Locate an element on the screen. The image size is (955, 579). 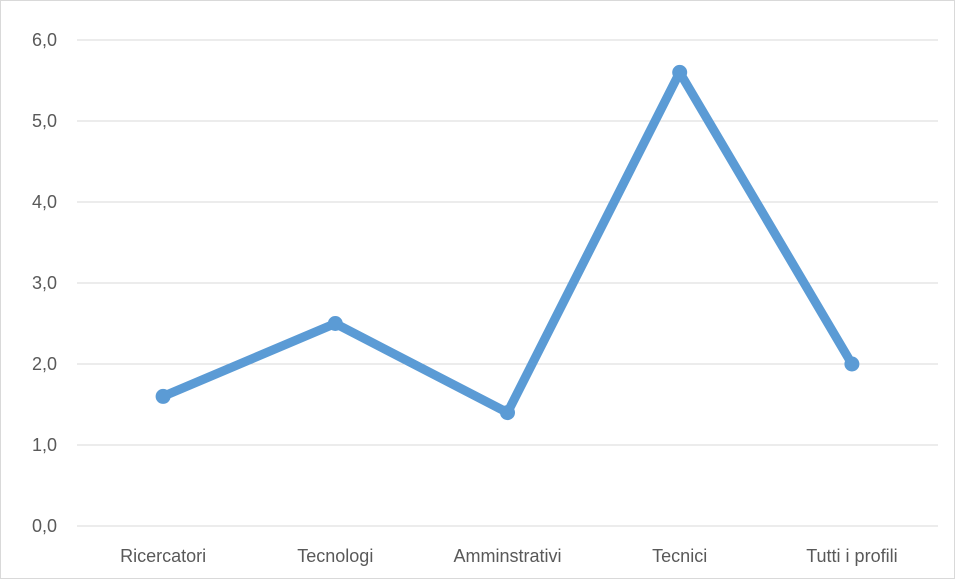
x-tick-label: Ricercatori is located at coordinates (163, 556).